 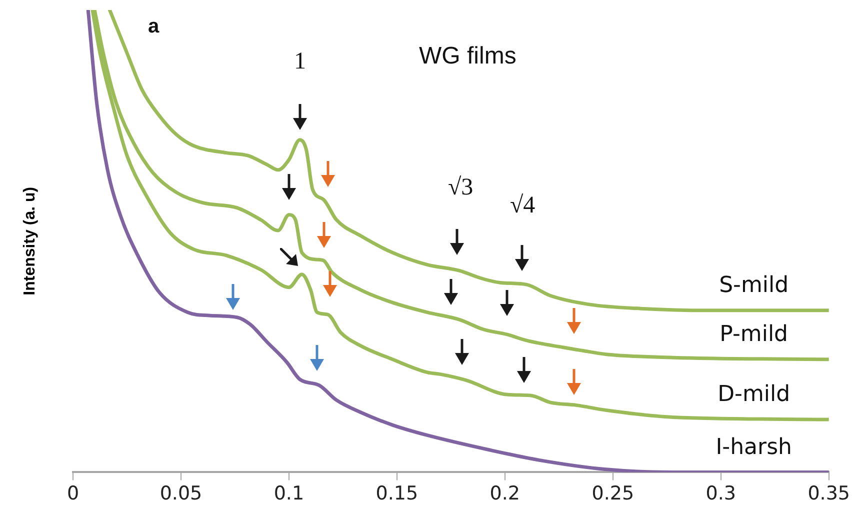 What do you see at coordinates (461, 187) in the screenshot?
I see `annotation: √3` at bounding box center [461, 187].